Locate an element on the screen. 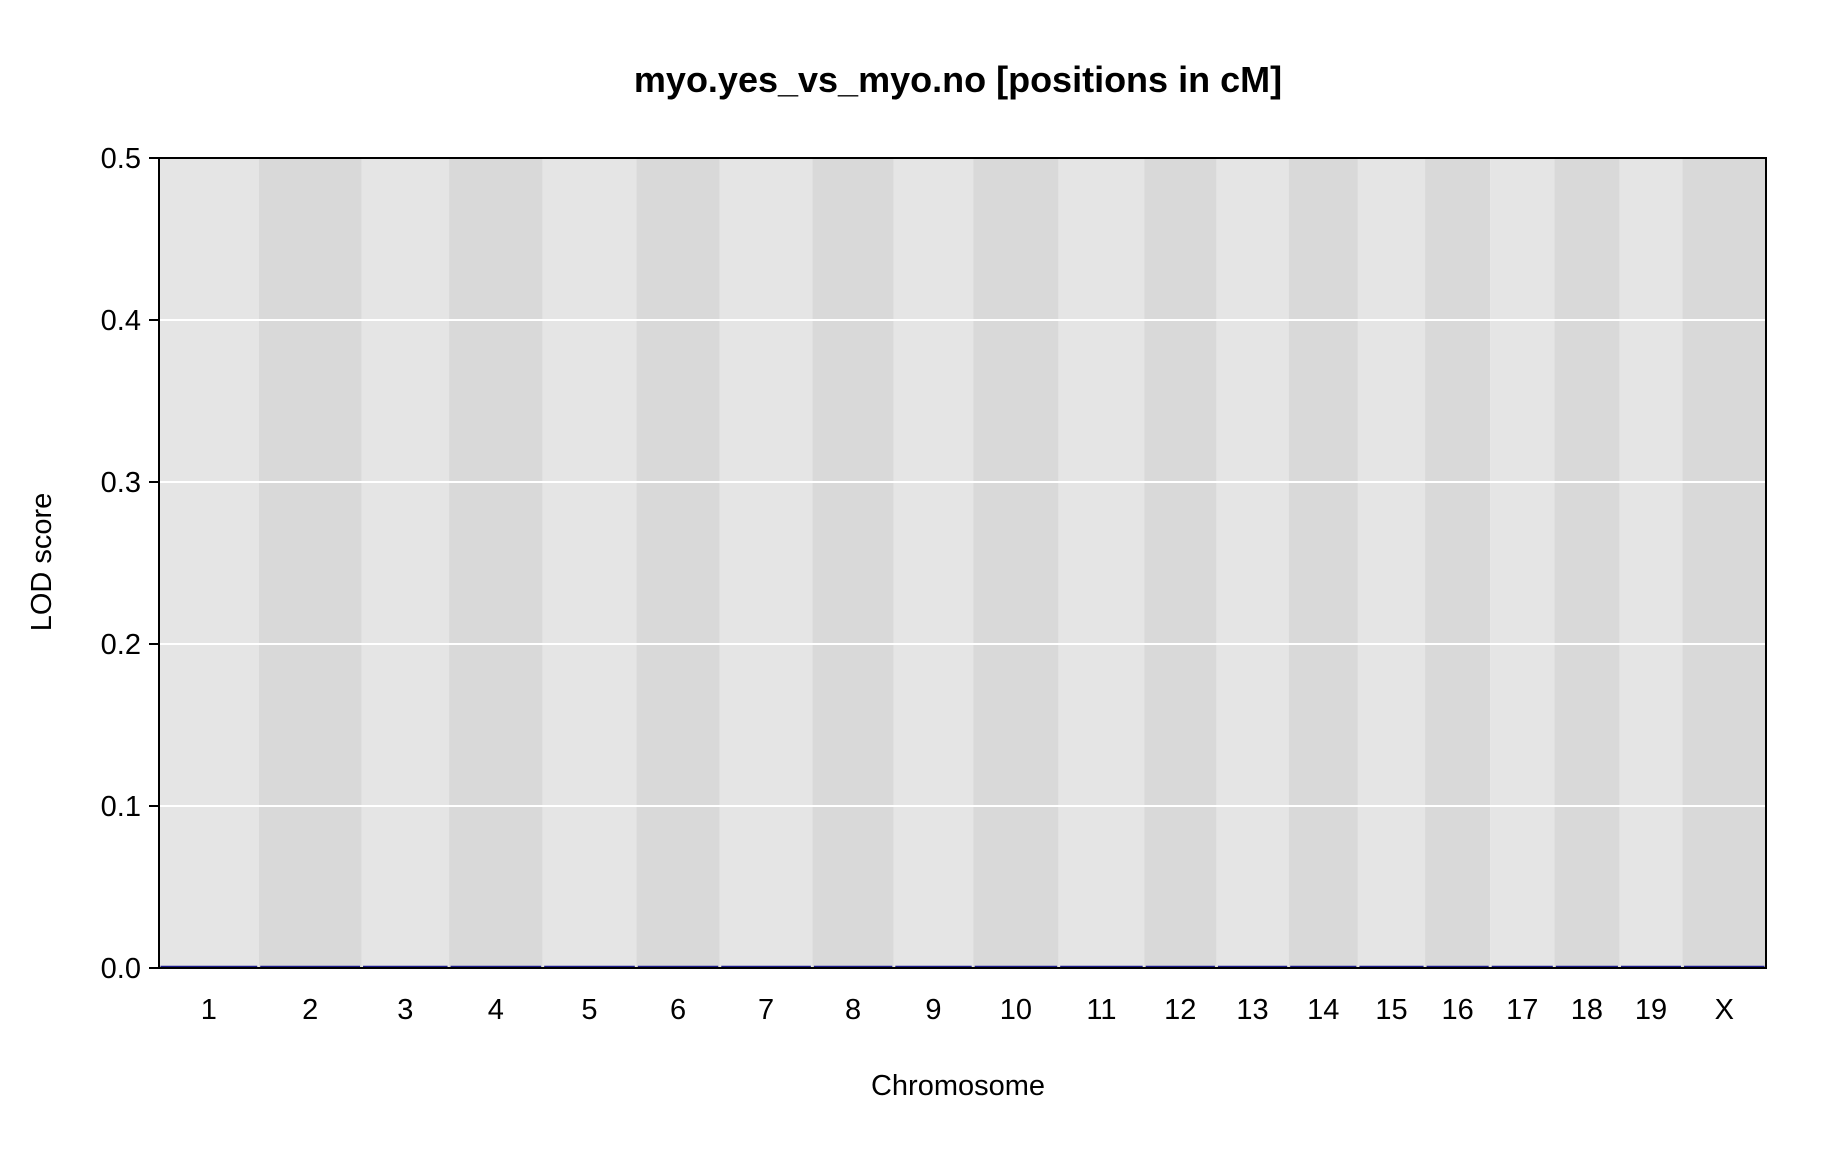 Image resolution: width=1824 pixels, height=1152 pixels. x-tick-label-11: 11 is located at coordinates (1101, 1010).